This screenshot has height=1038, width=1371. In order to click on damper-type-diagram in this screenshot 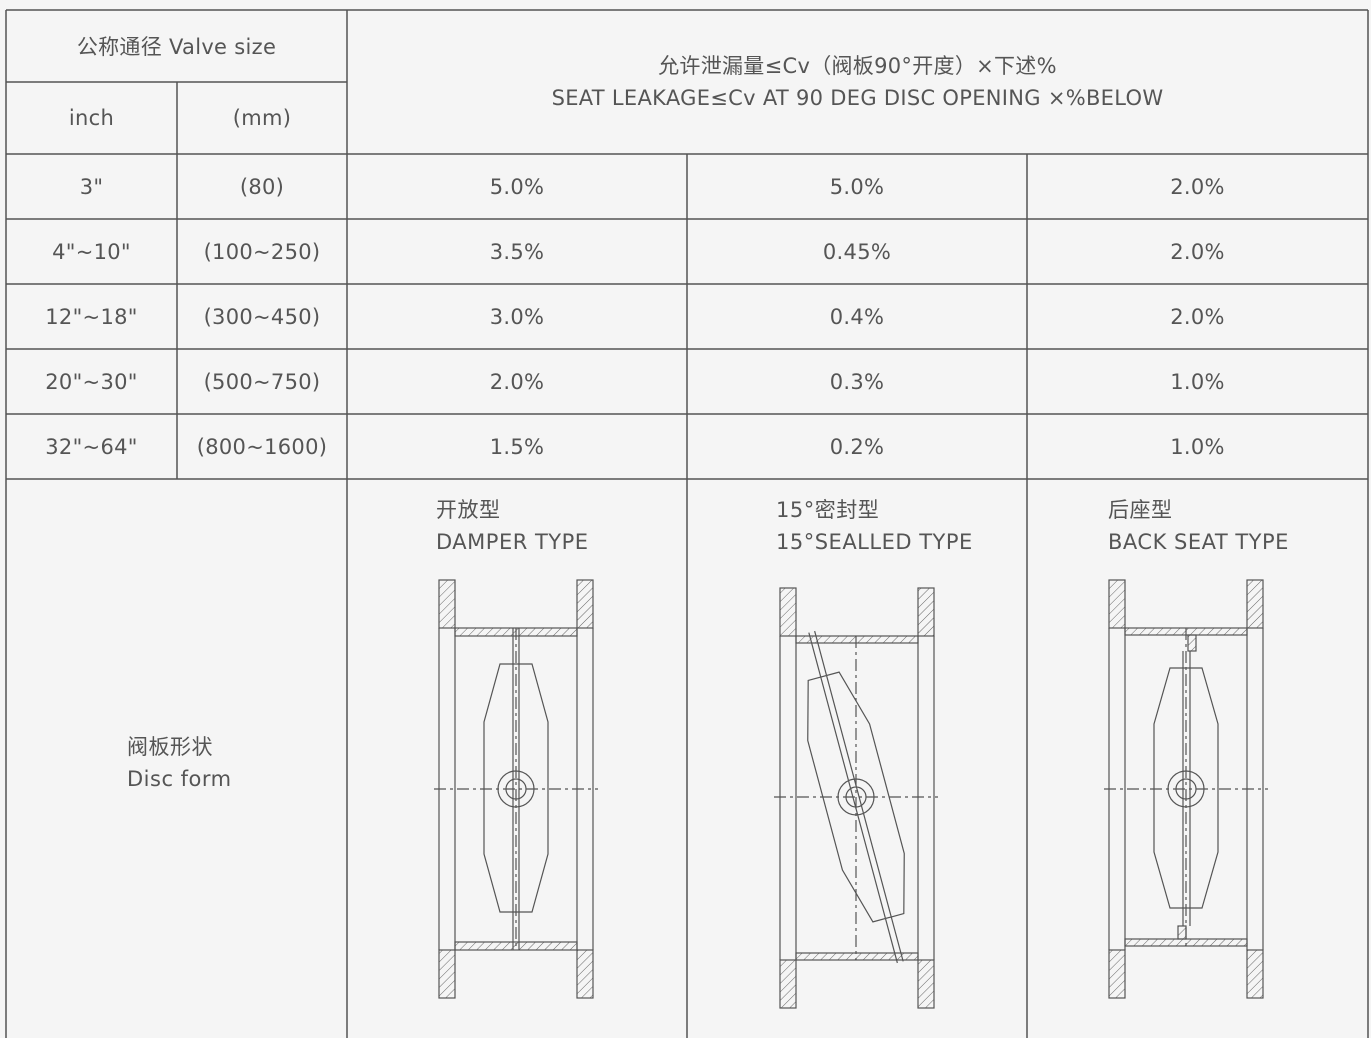, I will do `click(516, 789)`.